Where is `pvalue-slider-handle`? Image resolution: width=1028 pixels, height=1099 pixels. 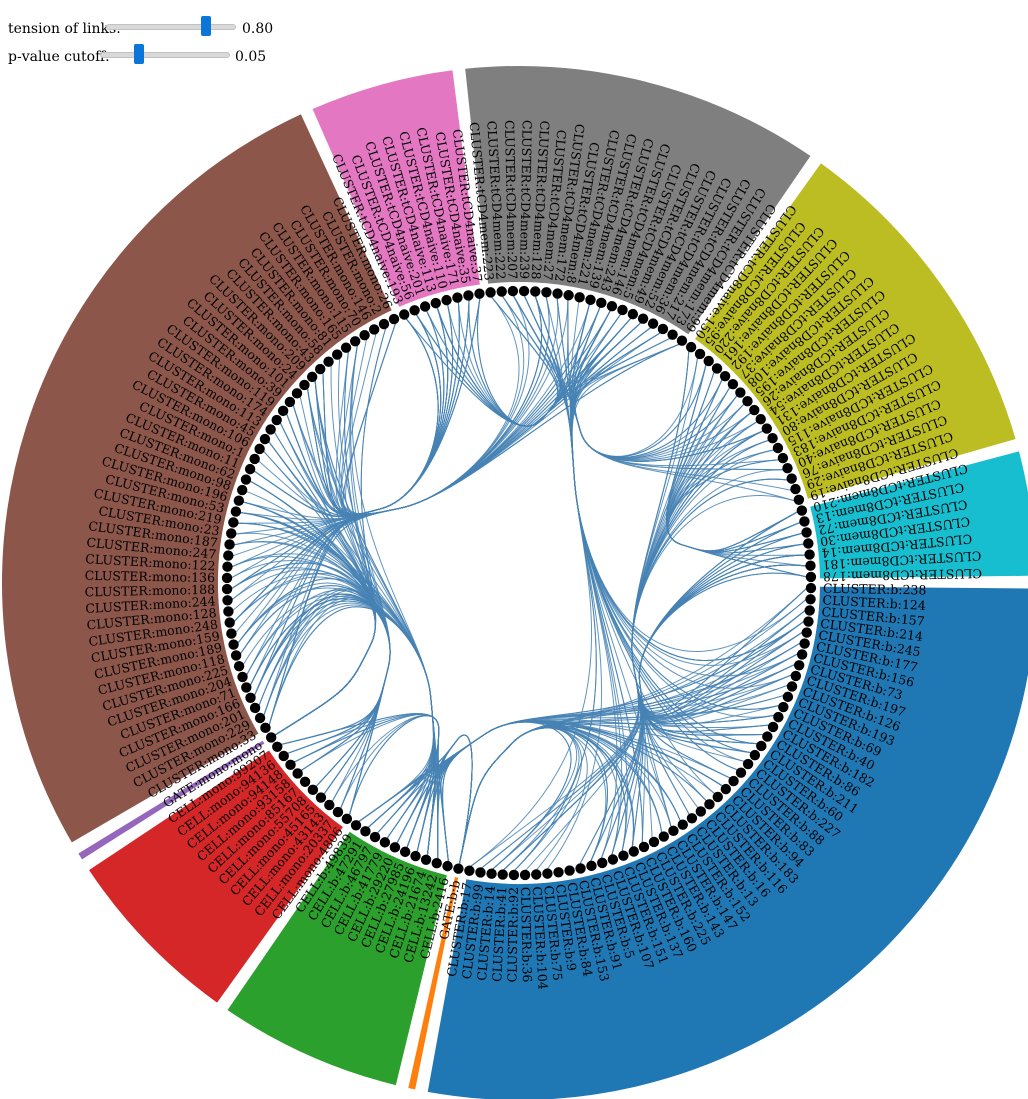 pvalue-slider-handle is located at coordinates (139, 54).